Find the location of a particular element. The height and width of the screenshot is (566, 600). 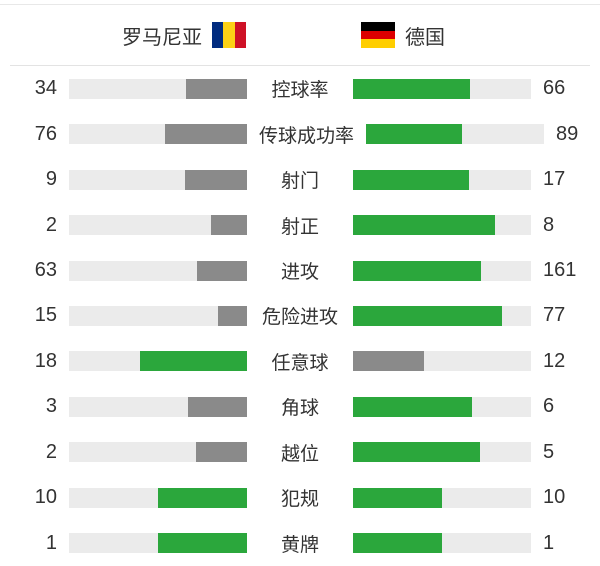

home-team-name: 罗马尼亚 is located at coordinates (162, 37).